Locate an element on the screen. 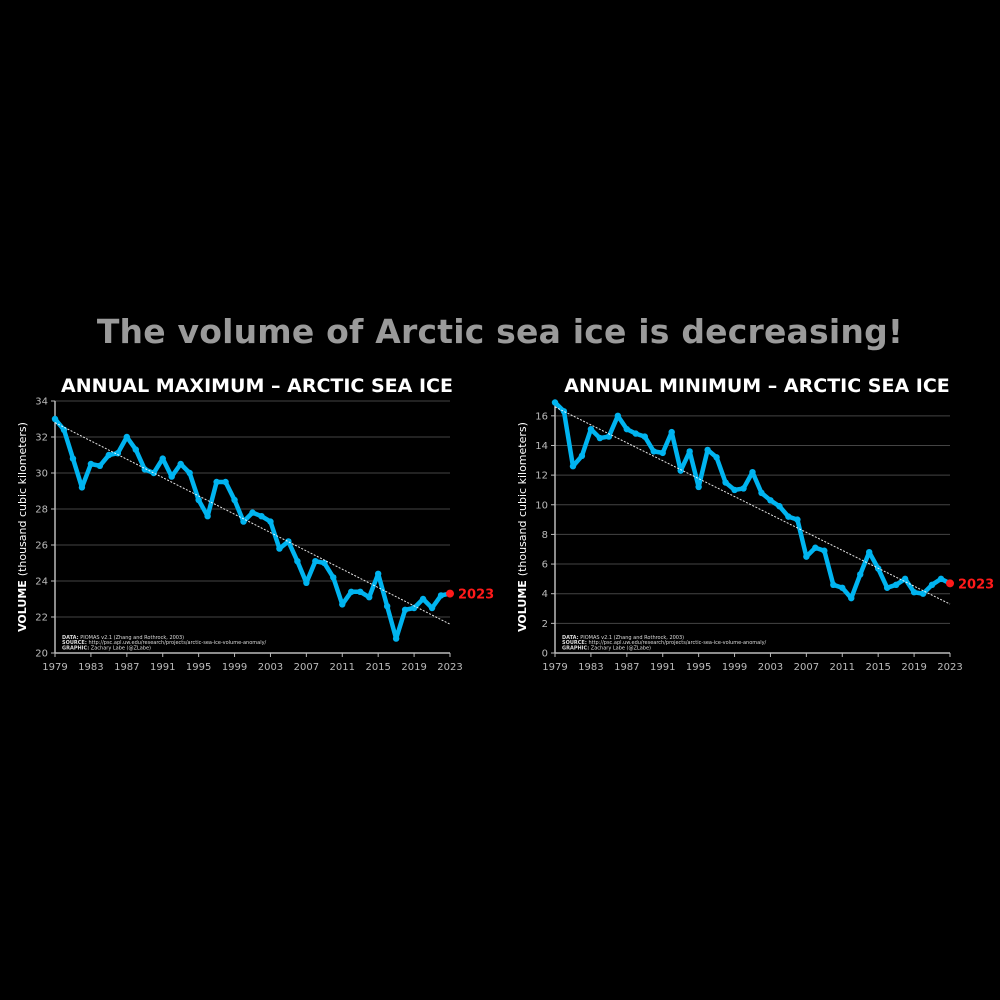  x-tick-label: 1983 is located at coordinates (590, 667).